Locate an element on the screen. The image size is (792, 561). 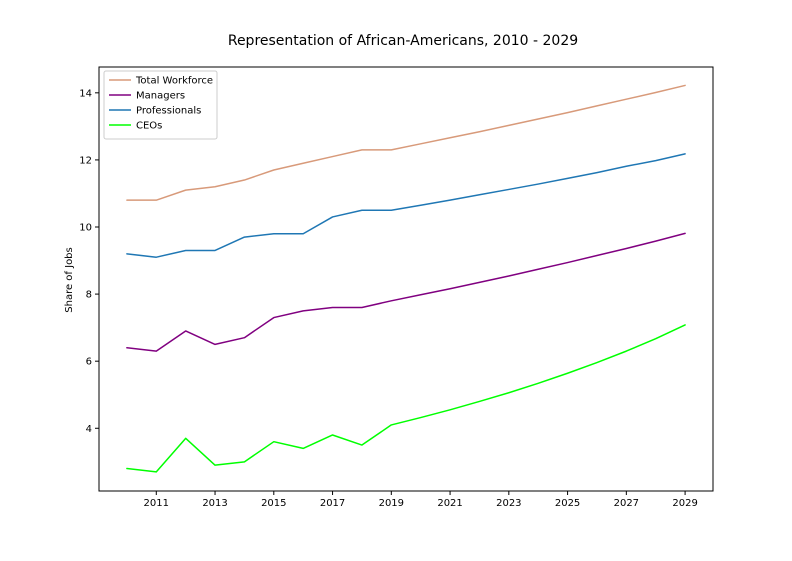
y-tick-label: 6 is located at coordinates (89, 362).